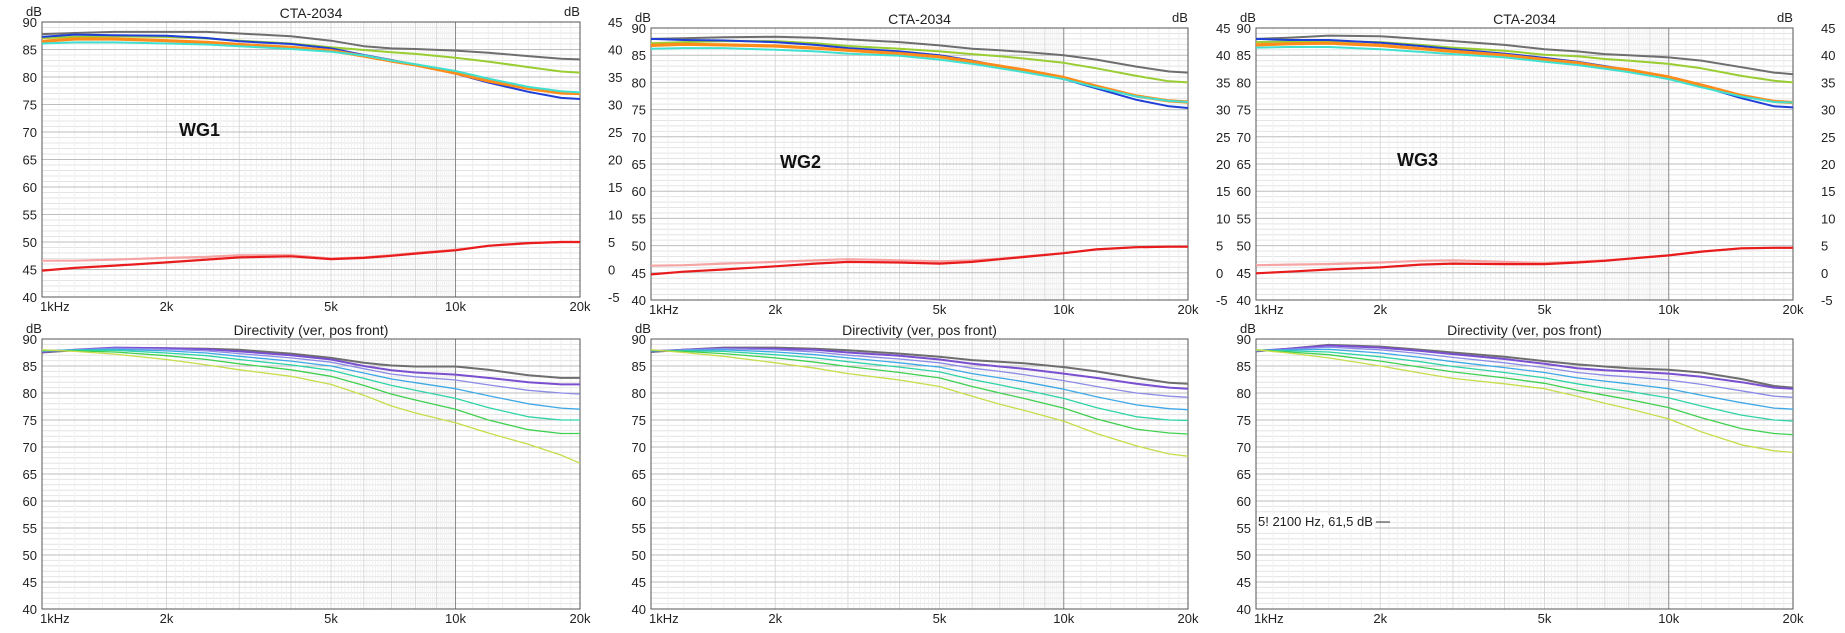  What do you see at coordinates (615, 132) in the screenshot?
I see `y2-tick-label: 25` at bounding box center [615, 132].